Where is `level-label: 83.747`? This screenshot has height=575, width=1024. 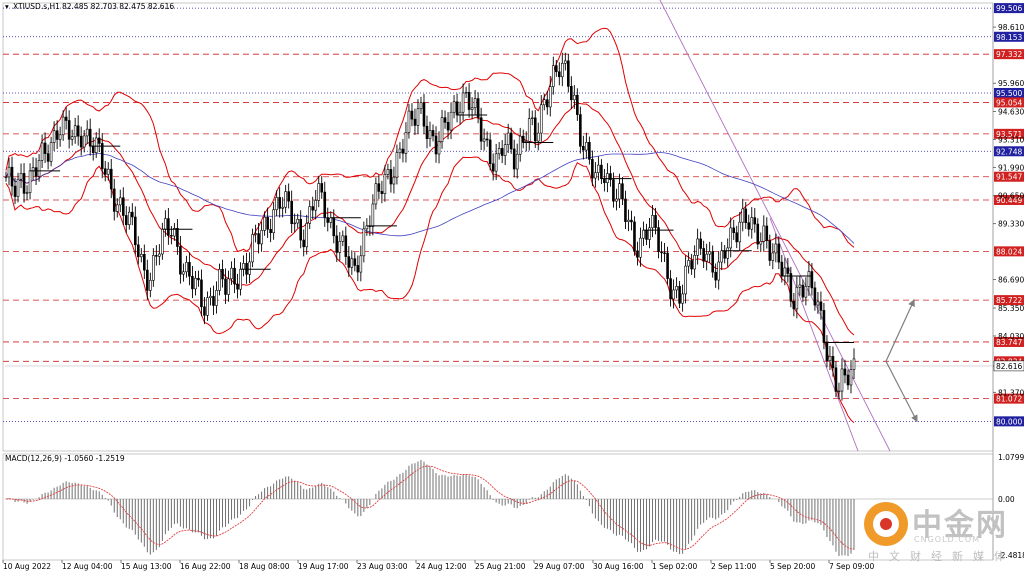 level-label: 83.747 is located at coordinates (1009, 342).